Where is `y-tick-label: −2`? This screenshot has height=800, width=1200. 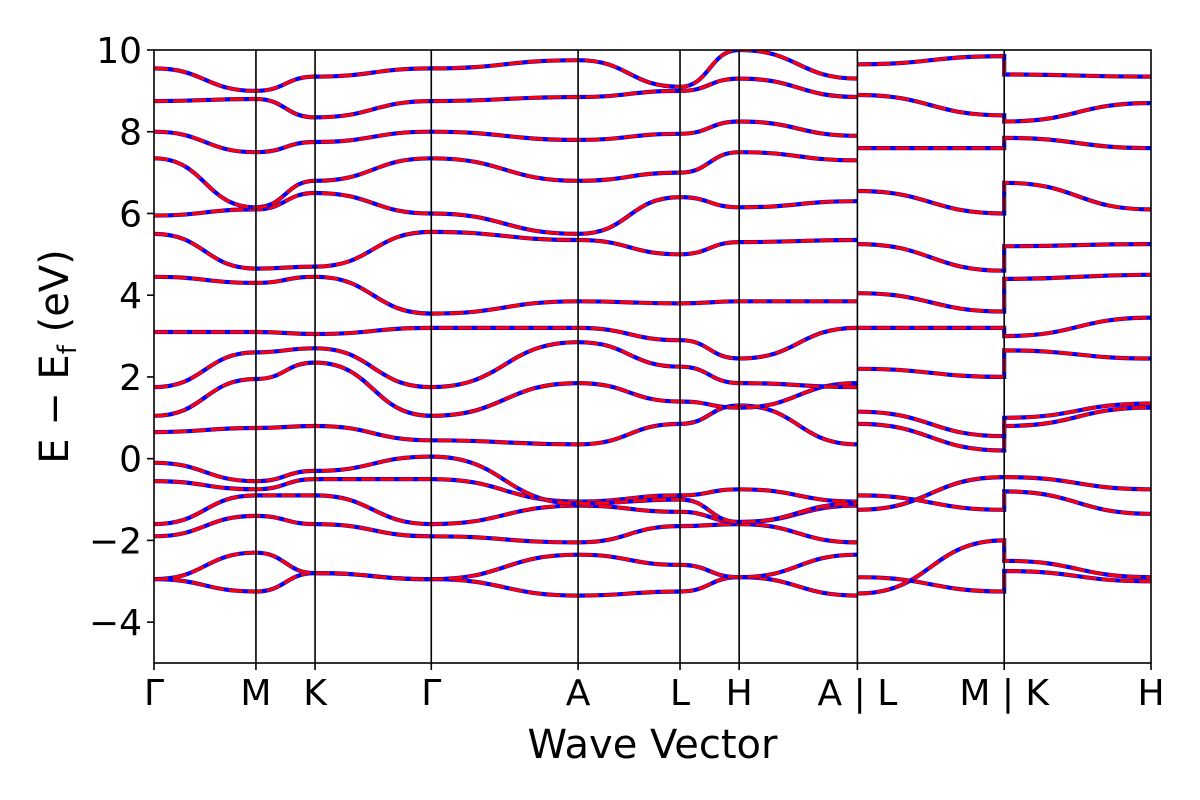 y-tick-label: −2 is located at coordinates (115, 541).